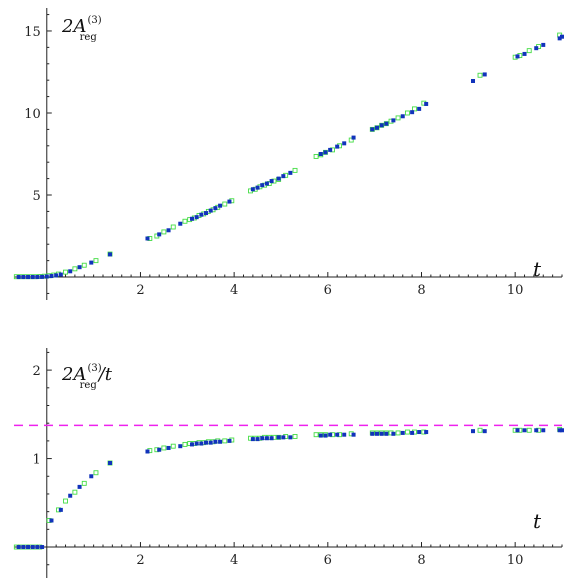 This screenshot has width=582, height=584. I want to click on x-tick-label: 2, so click(140, 560).